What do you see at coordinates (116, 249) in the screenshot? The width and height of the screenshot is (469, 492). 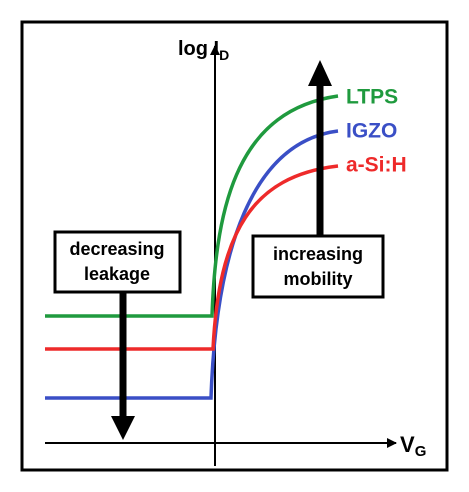 I see `box-text: decreasing` at bounding box center [116, 249].